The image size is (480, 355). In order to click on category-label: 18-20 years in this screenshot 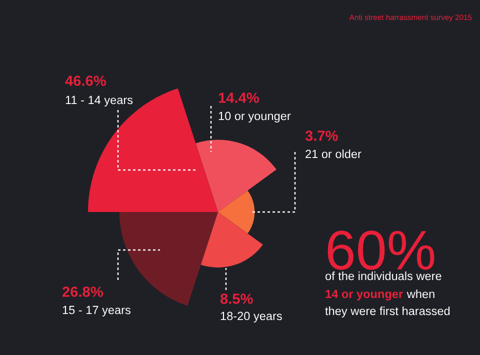, I will do `click(251, 317)`.